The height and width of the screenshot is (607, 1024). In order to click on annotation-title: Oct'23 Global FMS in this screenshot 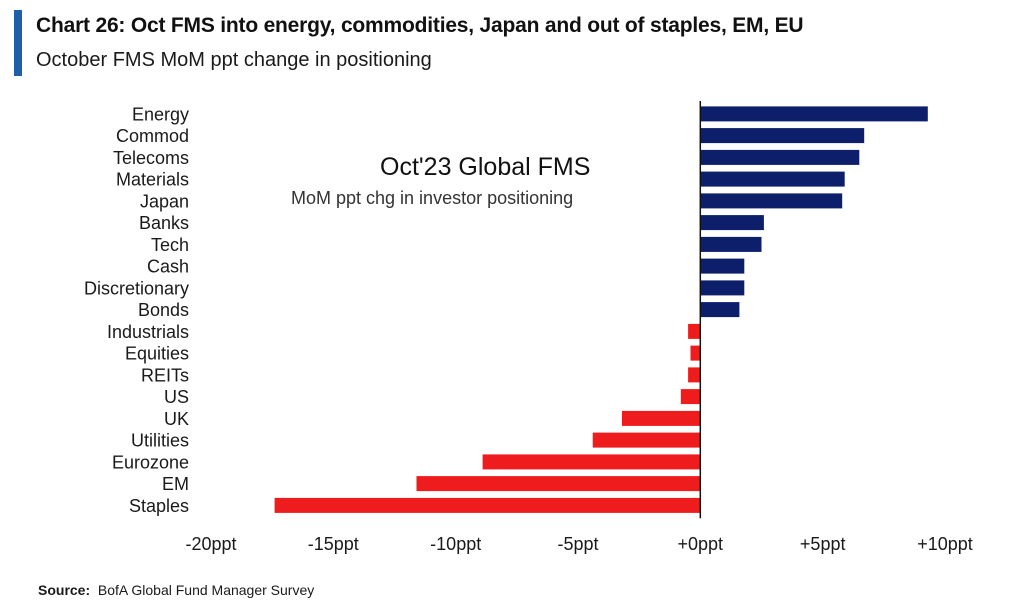, I will do `click(485, 167)`.